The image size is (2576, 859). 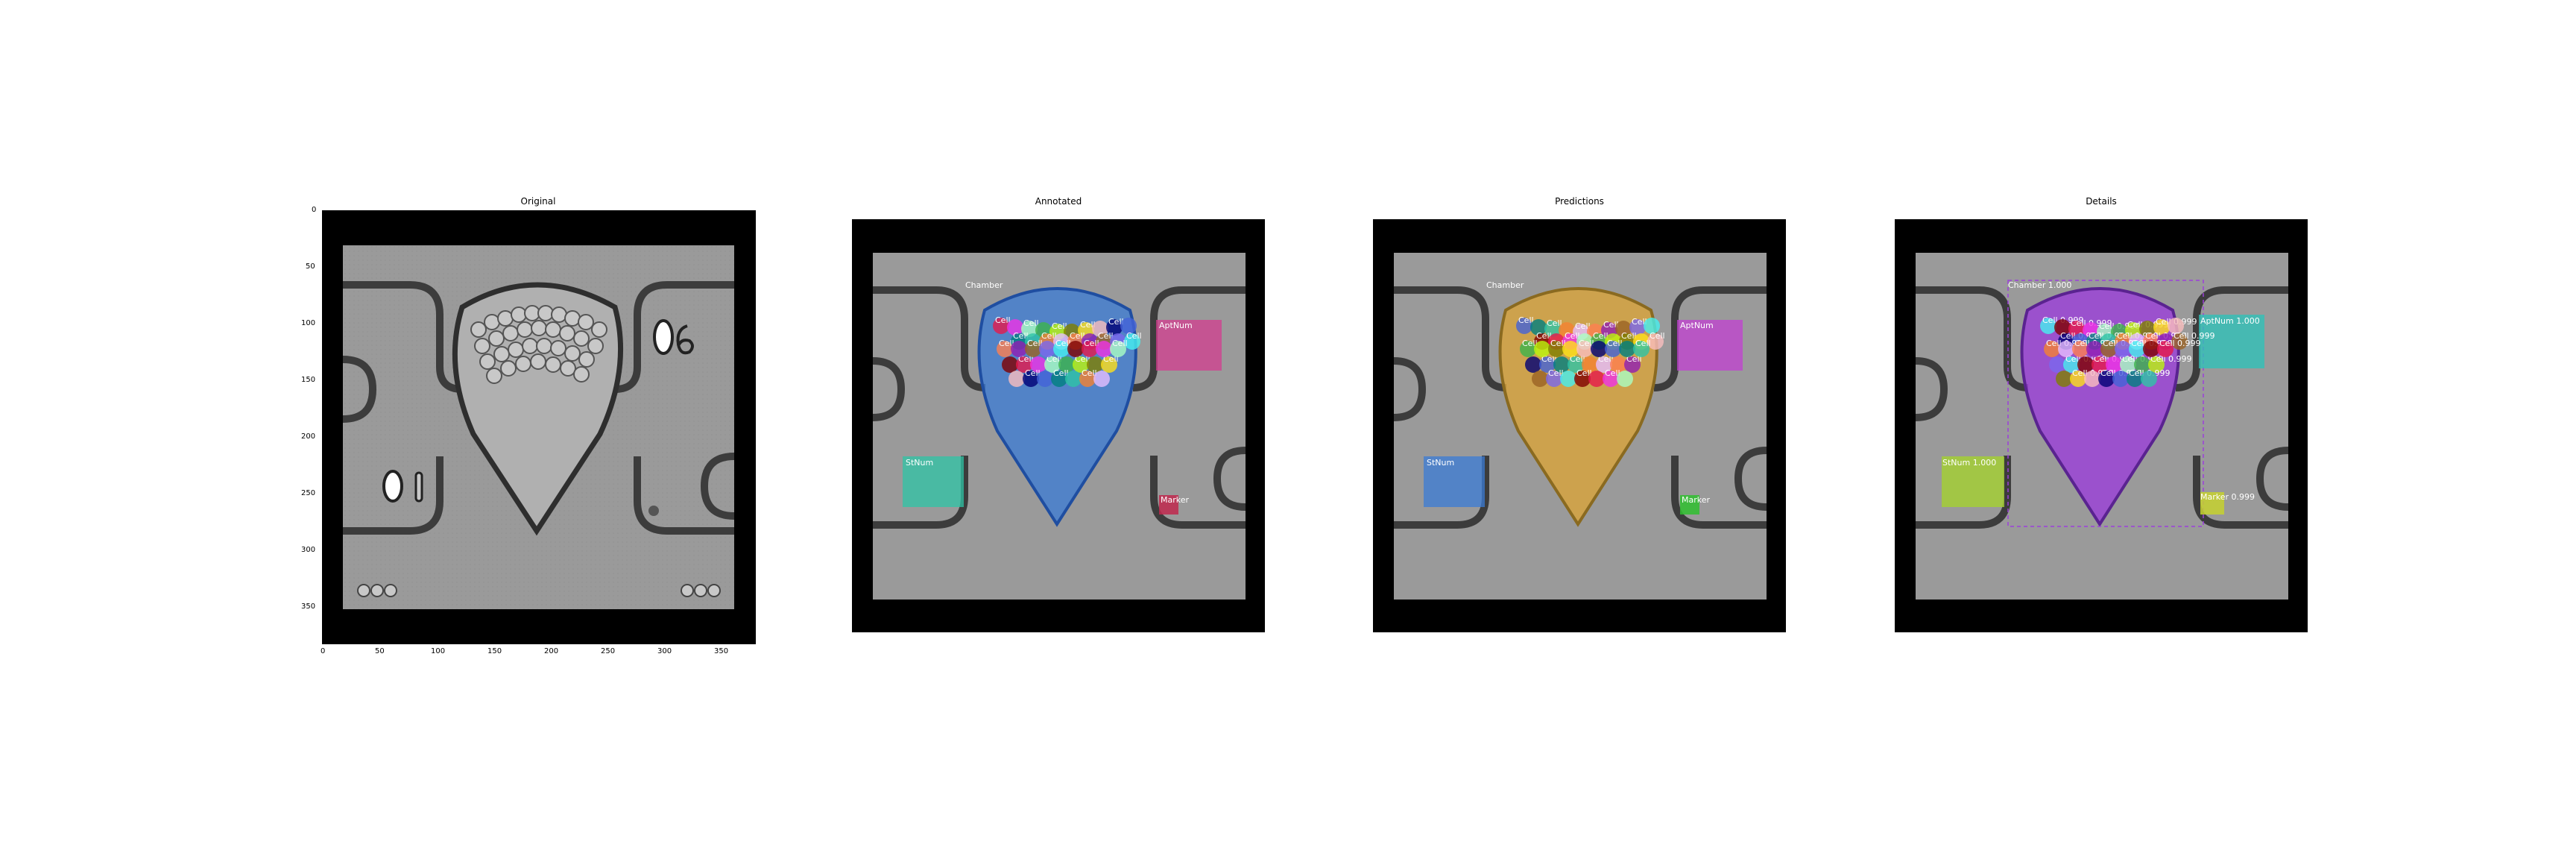 I want to click on x-tick: 250, so click(x=608, y=651).